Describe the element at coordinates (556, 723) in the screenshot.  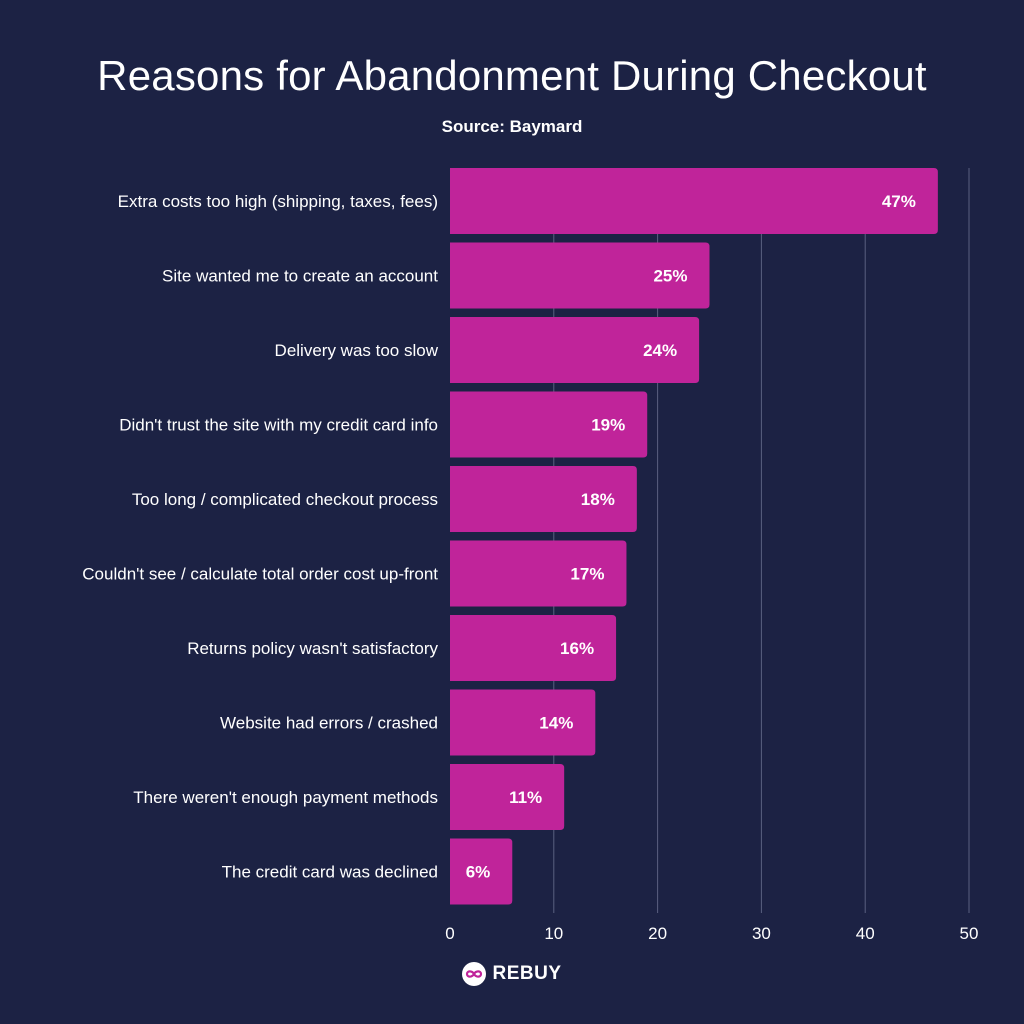
I see `data-label: 14%` at that location.